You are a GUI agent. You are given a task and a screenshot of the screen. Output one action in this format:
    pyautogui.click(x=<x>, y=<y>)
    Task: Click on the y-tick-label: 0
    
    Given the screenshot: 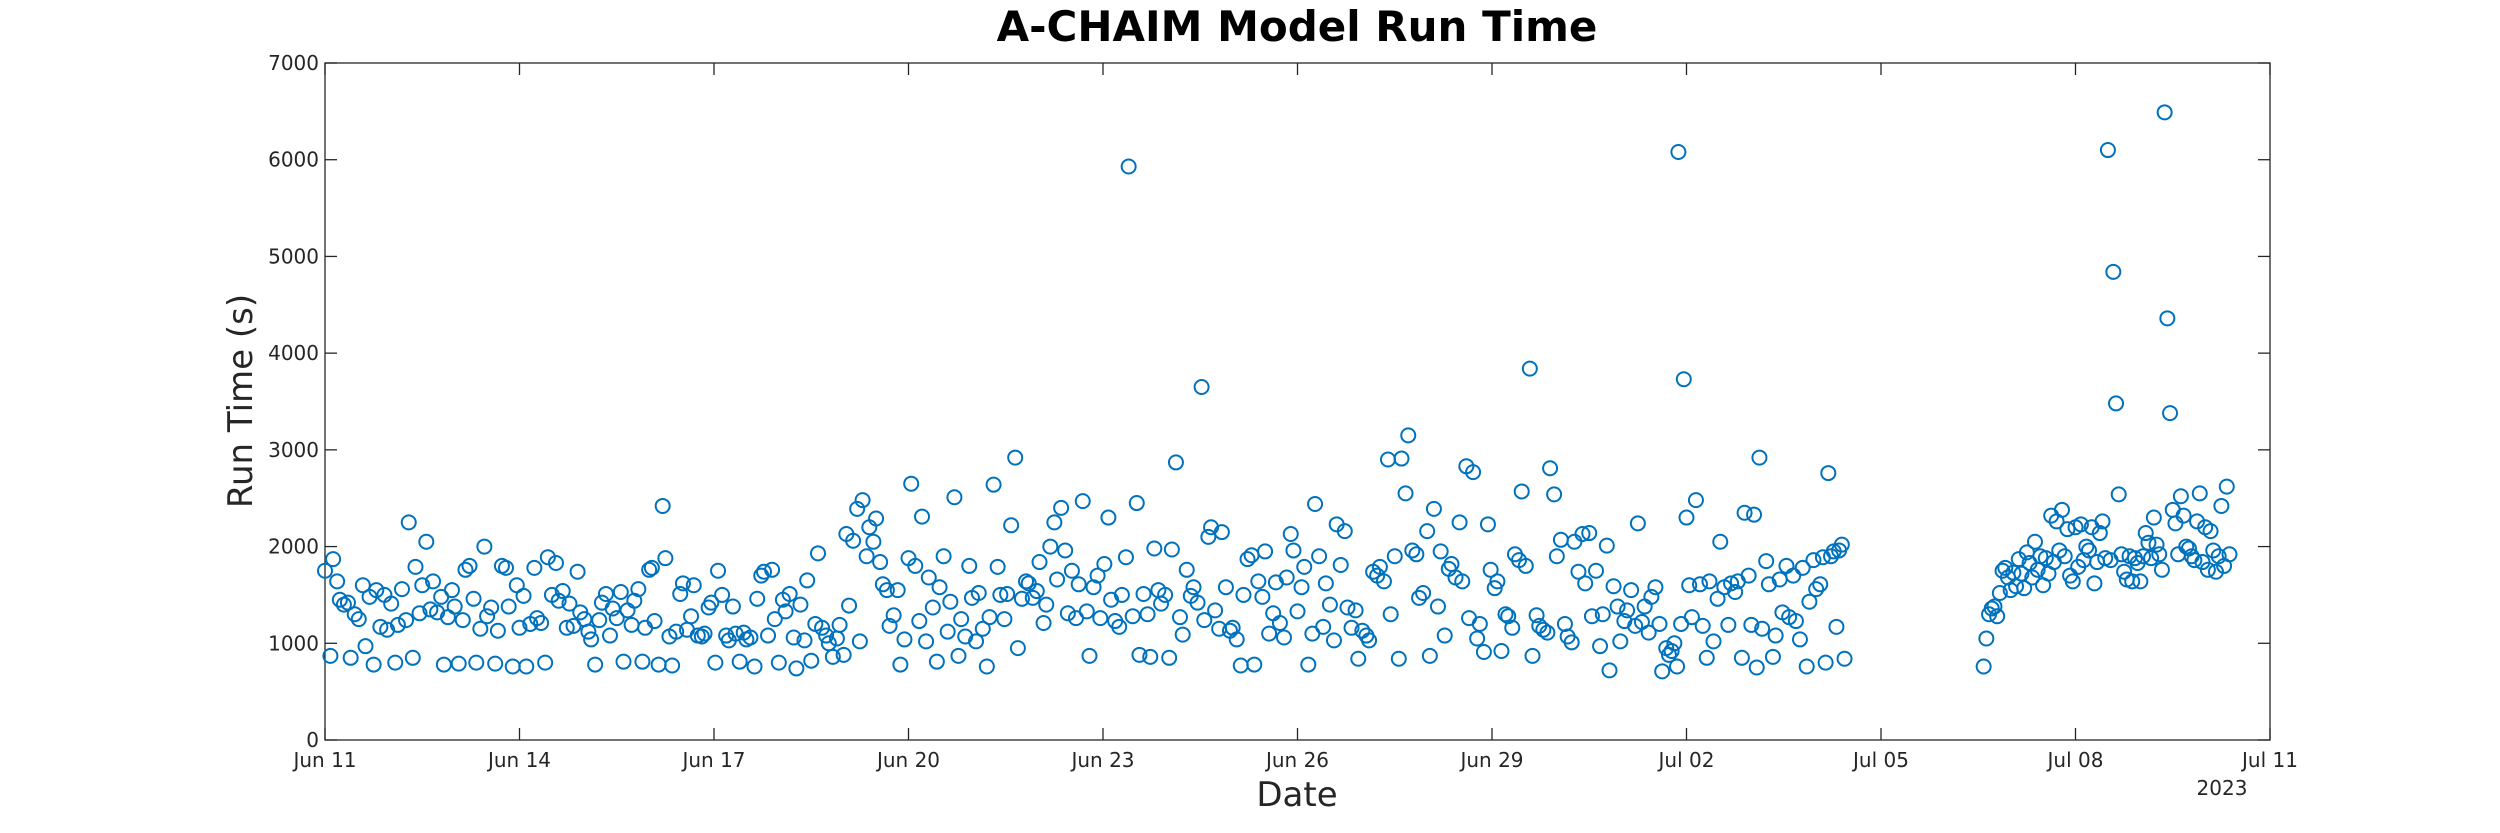 What is the action you would take?
    pyautogui.click(x=312, y=740)
    